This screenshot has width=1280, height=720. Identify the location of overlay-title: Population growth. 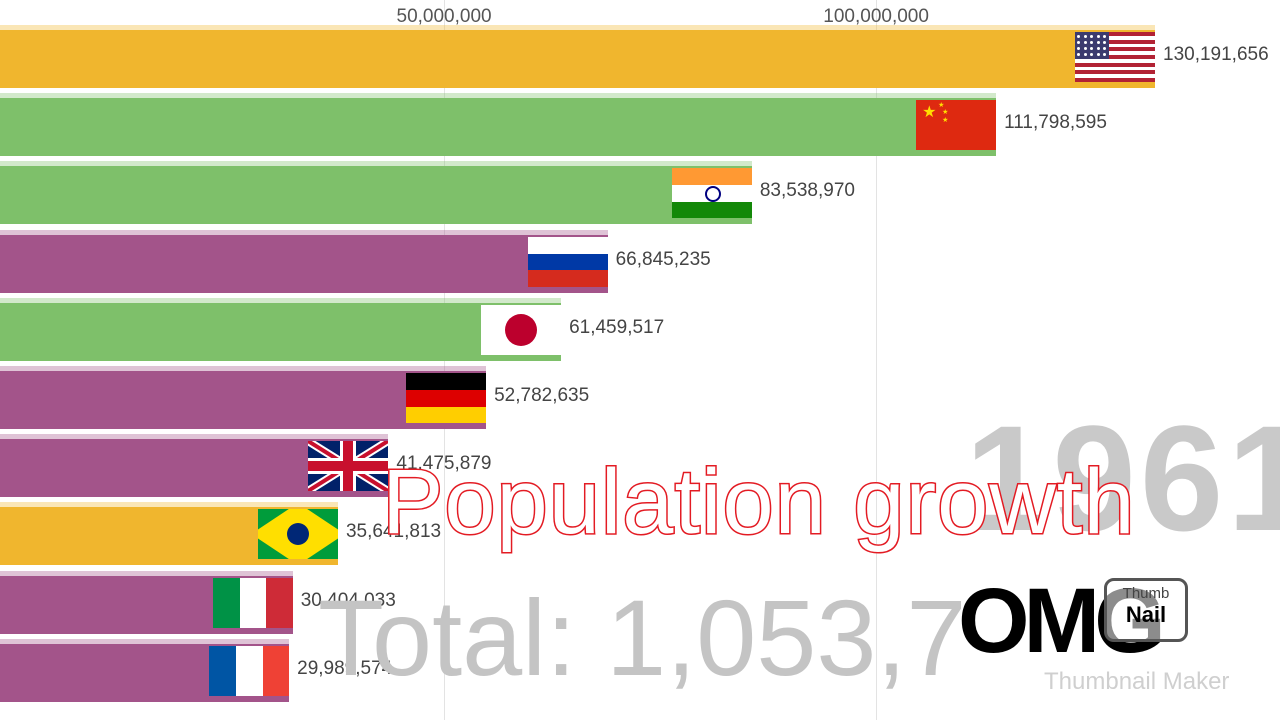
(758, 502).